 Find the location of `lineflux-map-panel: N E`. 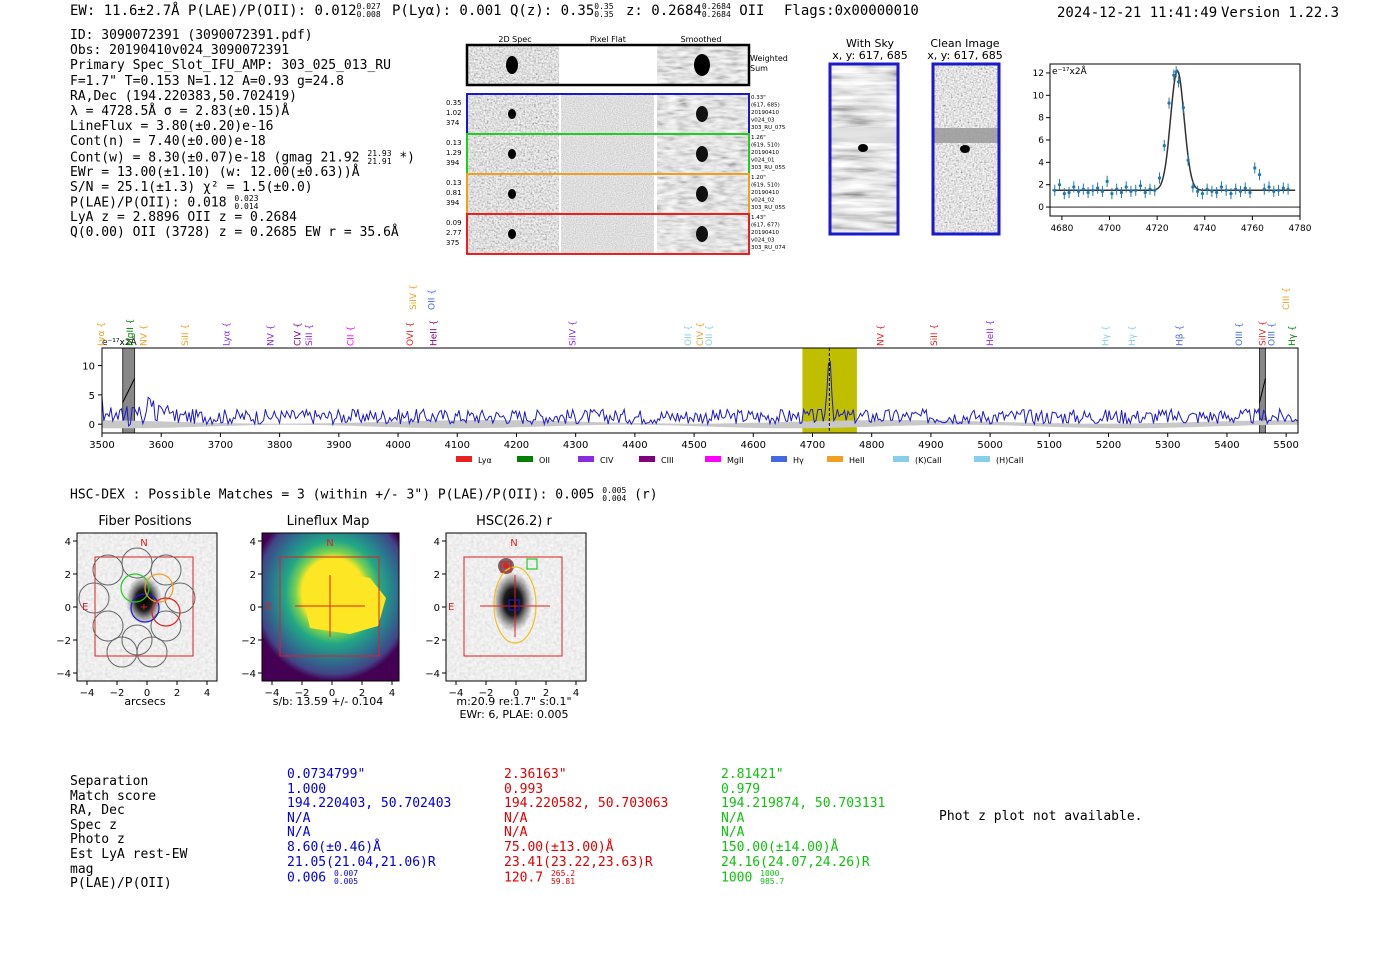

lineflux-map-panel: N E is located at coordinates (330, 607).